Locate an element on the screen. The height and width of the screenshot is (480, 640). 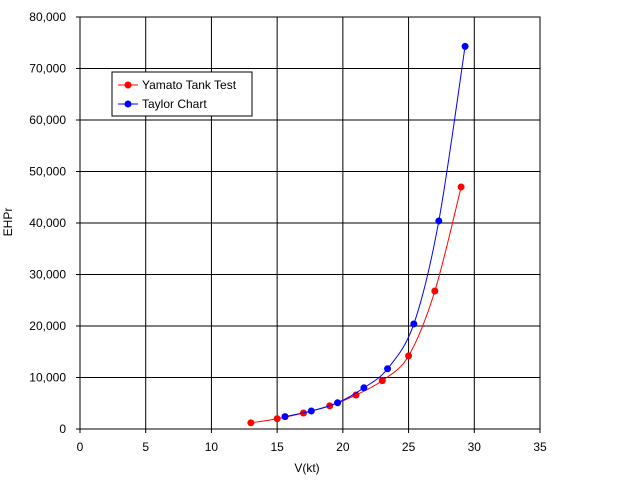
x-tick-label: 0 is located at coordinates (80, 447).